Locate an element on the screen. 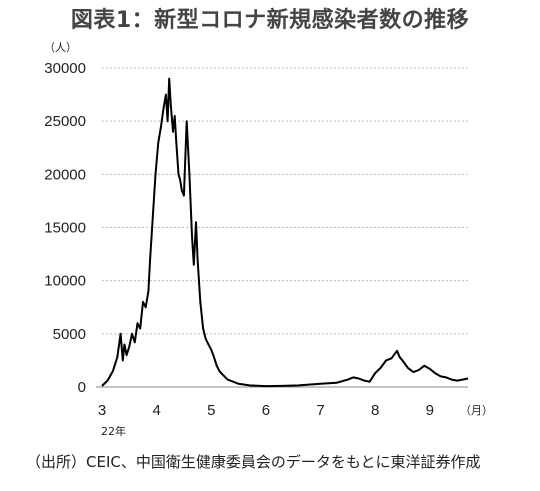 The height and width of the screenshot is (491, 540). source-note: （出所）CEIC、中国衛生健康委員会のデータをもとに東洋証券作成 is located at coordinates (253, 462).